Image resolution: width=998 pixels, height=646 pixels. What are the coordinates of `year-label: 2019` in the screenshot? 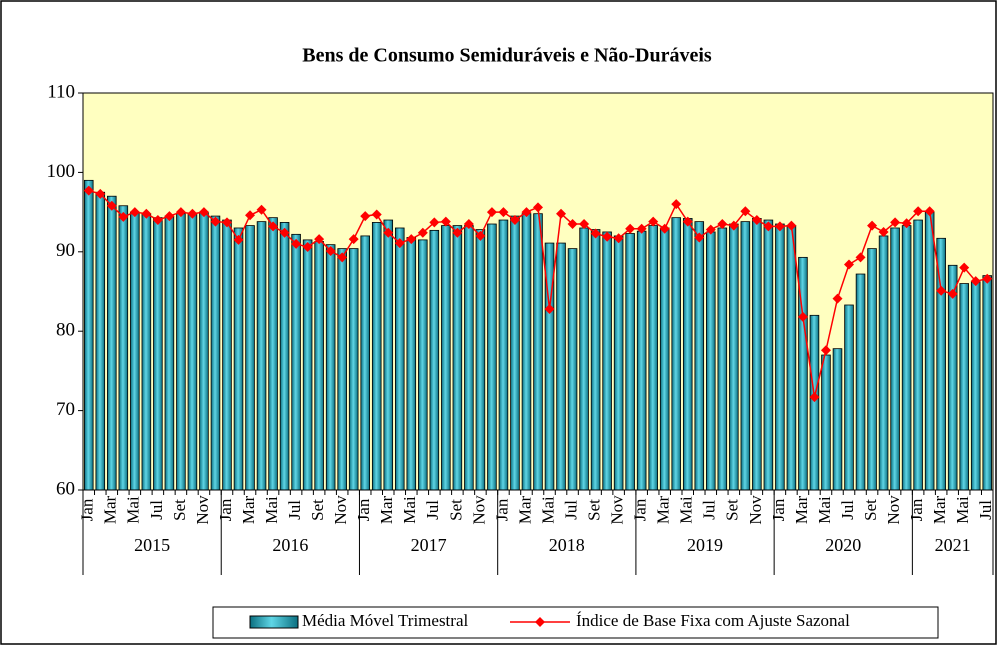 It's located at (705, 545).